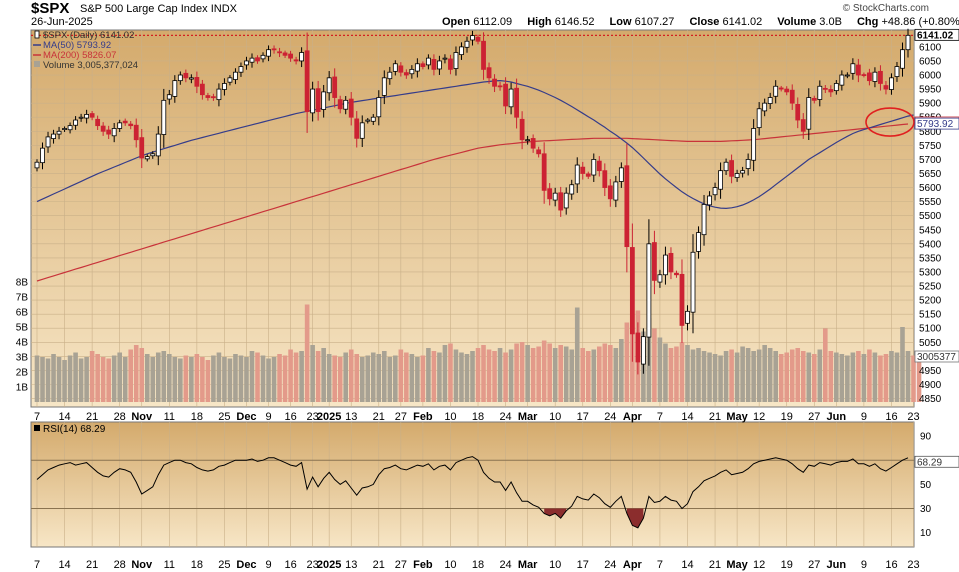 This screenshot has height=572, width=959. What do you see at coordinates (561, 22) in the screenshot?
I see `high-stat: High 6146.52` at bounding box center [561, 22].